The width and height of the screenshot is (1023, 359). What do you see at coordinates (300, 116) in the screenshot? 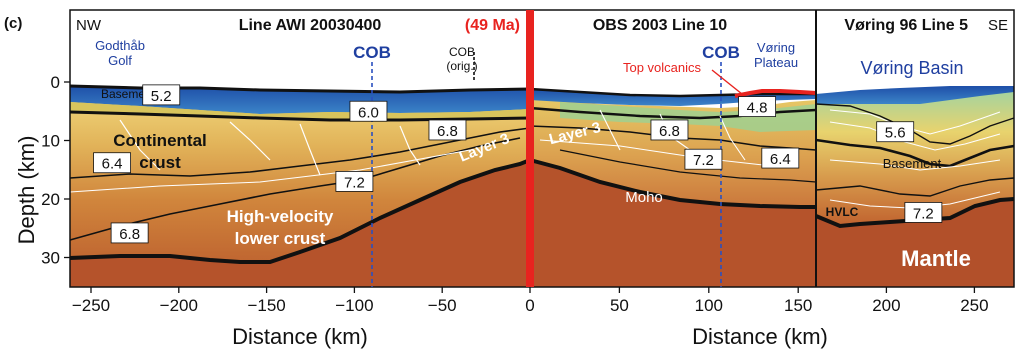
I see `left-basement` at bounding box center [300, 116].